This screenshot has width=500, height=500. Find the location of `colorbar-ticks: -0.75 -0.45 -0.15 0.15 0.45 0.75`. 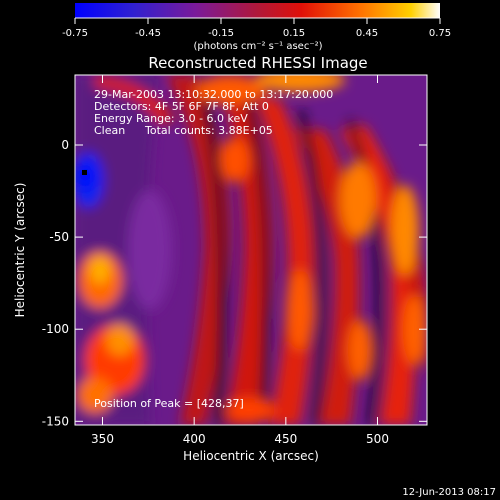

colorbar-ticks: -0.75 -0.45 -0.15 0.15 0.45 0.75 is located at coordinates (256, 28).